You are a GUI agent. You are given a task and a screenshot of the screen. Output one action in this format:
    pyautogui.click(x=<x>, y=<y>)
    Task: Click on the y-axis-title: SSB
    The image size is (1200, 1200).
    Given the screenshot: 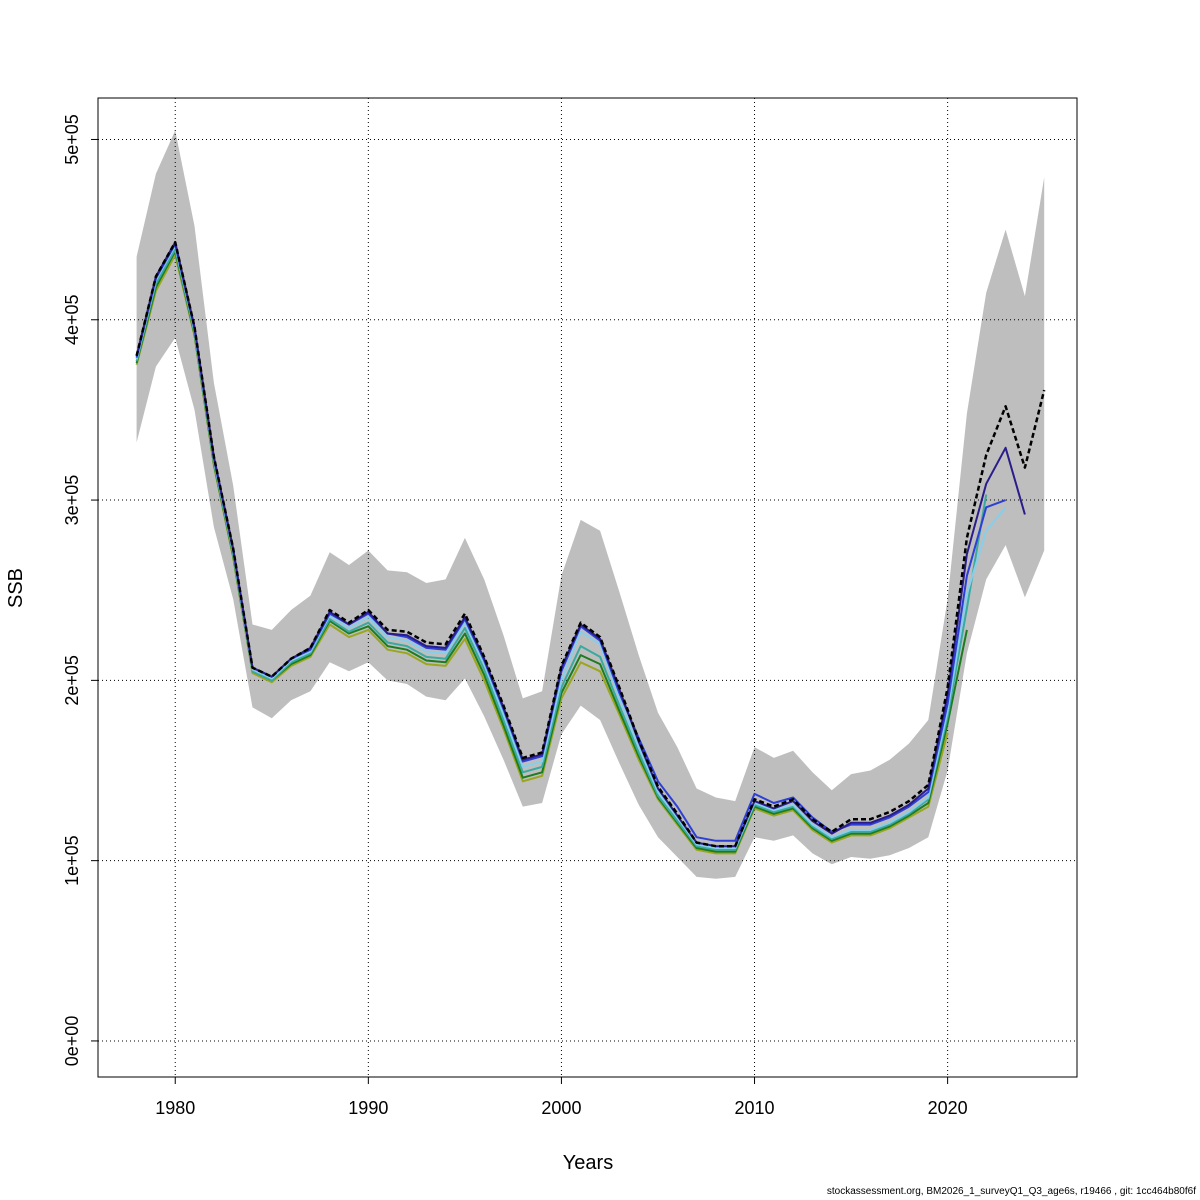 What is the action you would take?
    pyautogui.click(x=16, y=588)
    